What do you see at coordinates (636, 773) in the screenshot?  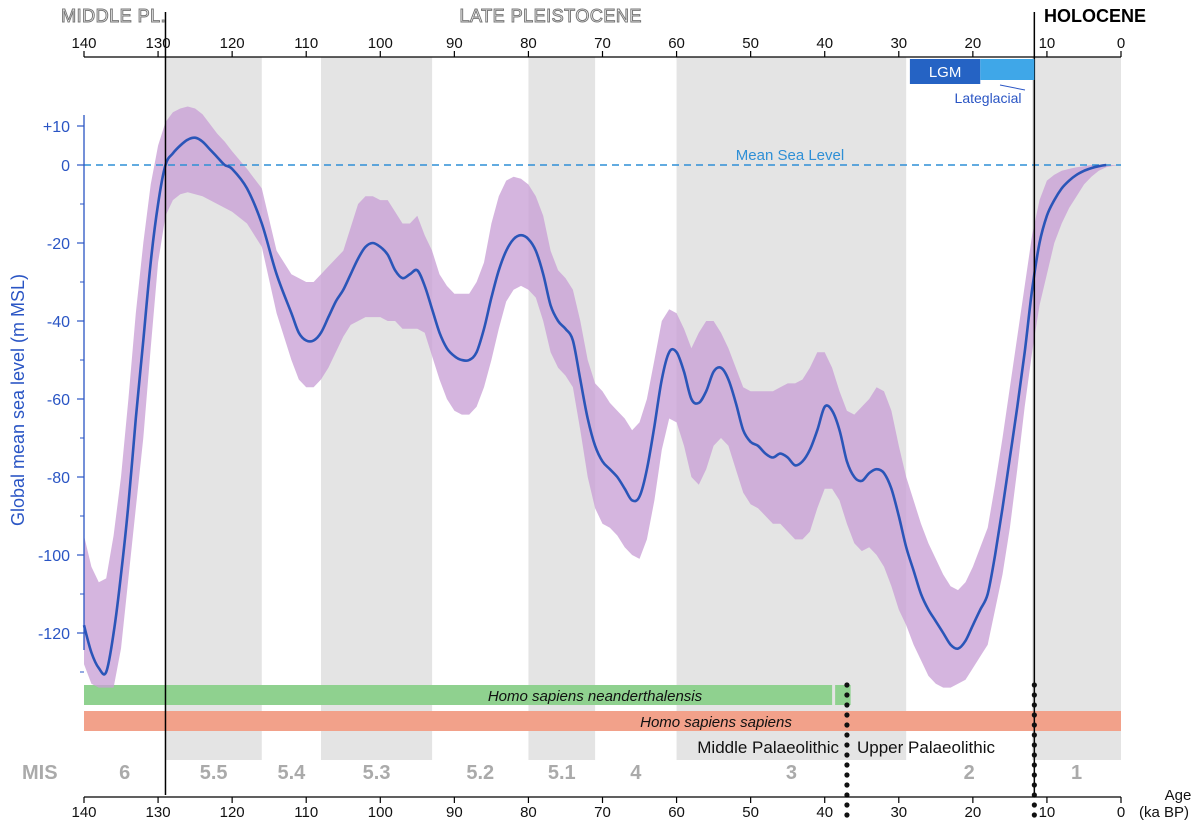 I see `mis-stage-label: 4` at bounding box center [636, 773].